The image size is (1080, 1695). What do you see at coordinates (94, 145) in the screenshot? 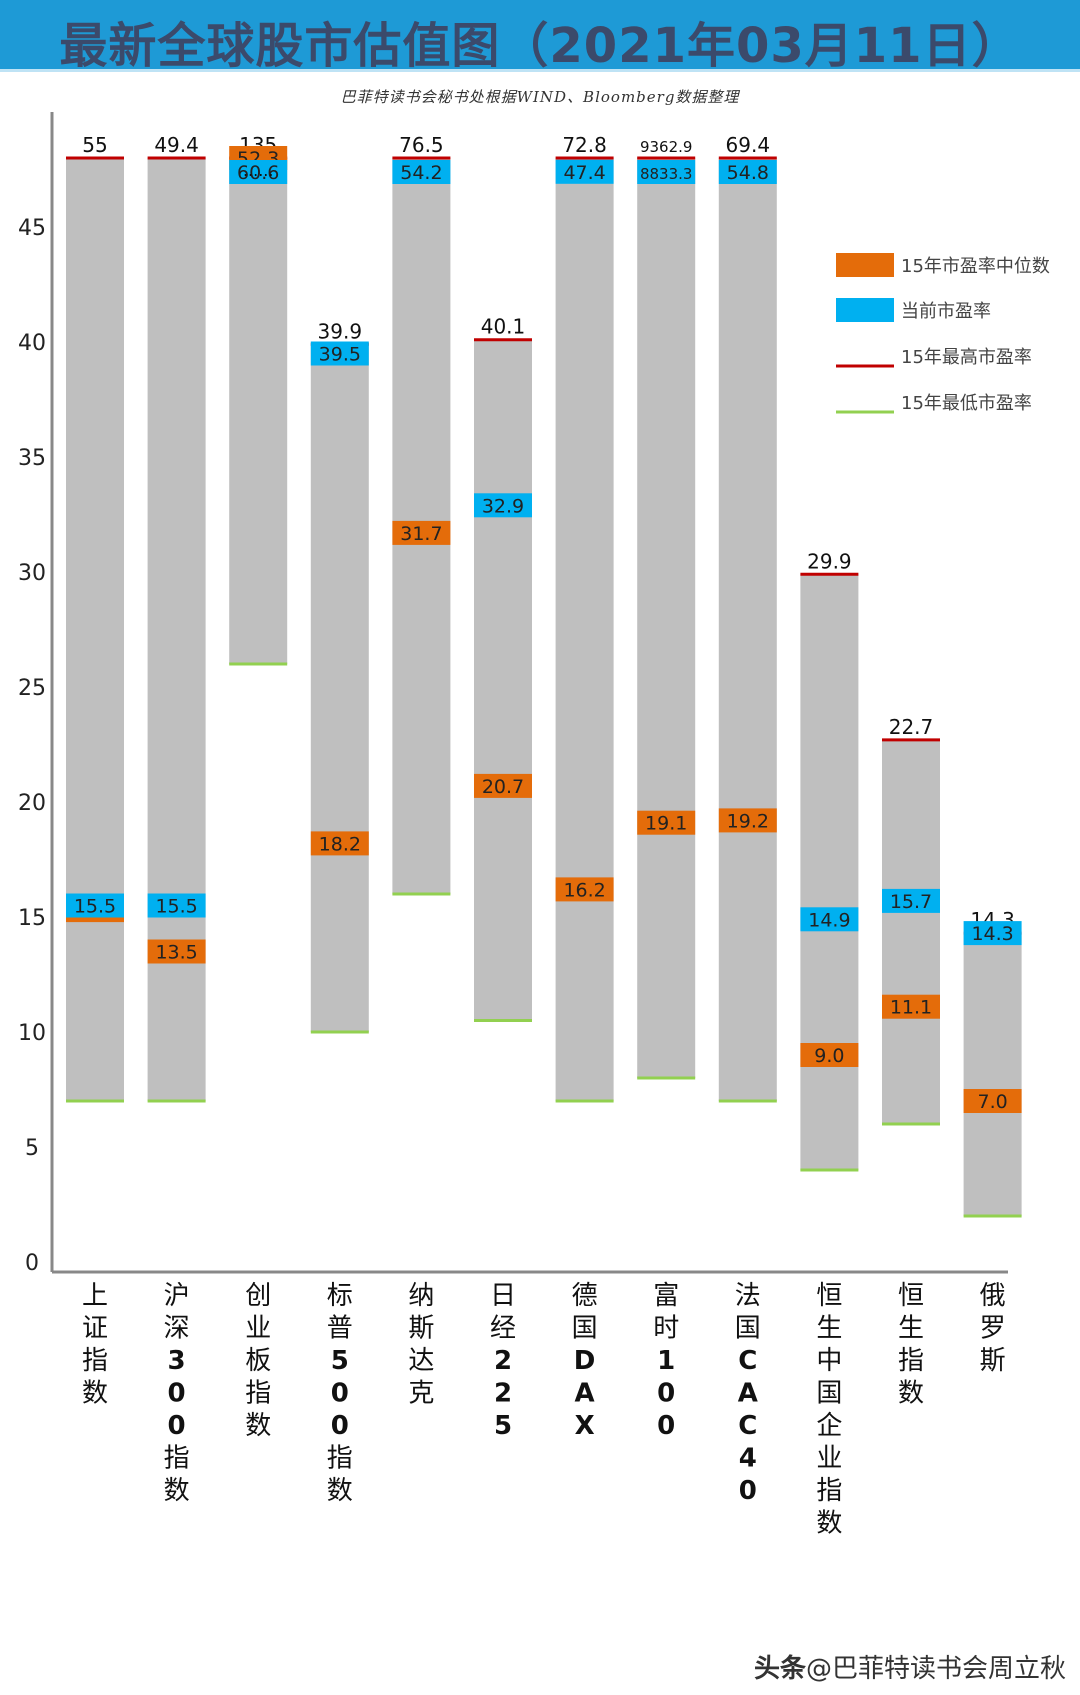
I see `high-pe-label: 55` at bounding box center [94, 145].